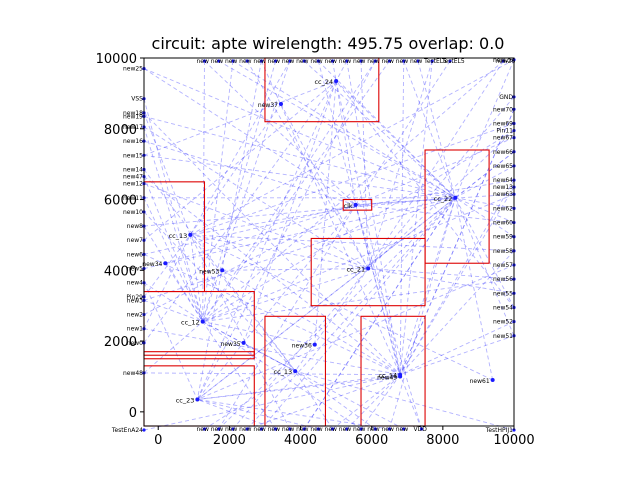  I want to click on pin-label: new58, so click(503, 251).